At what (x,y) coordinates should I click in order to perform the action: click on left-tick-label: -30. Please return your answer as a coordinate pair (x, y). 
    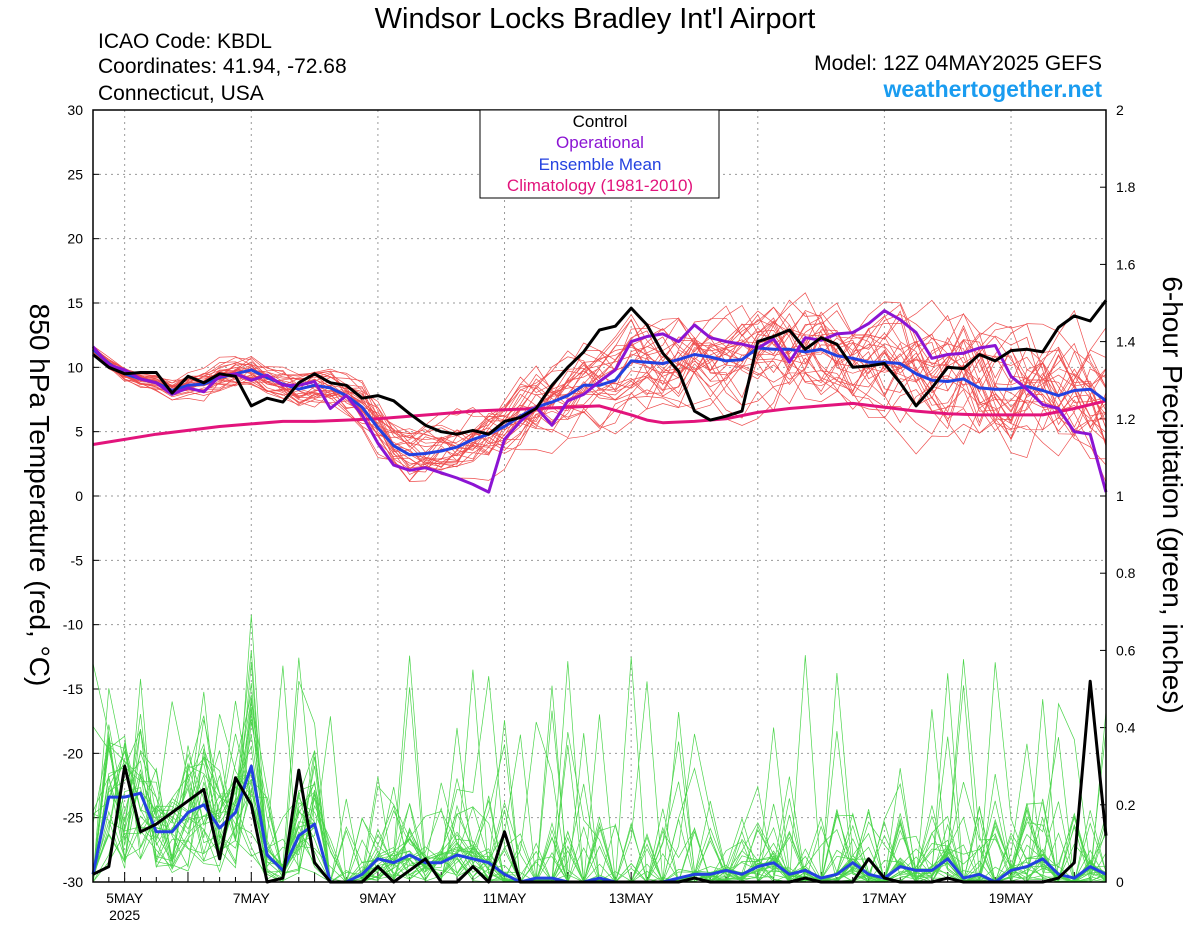
    Looking at the image, I should click on (73, 882).